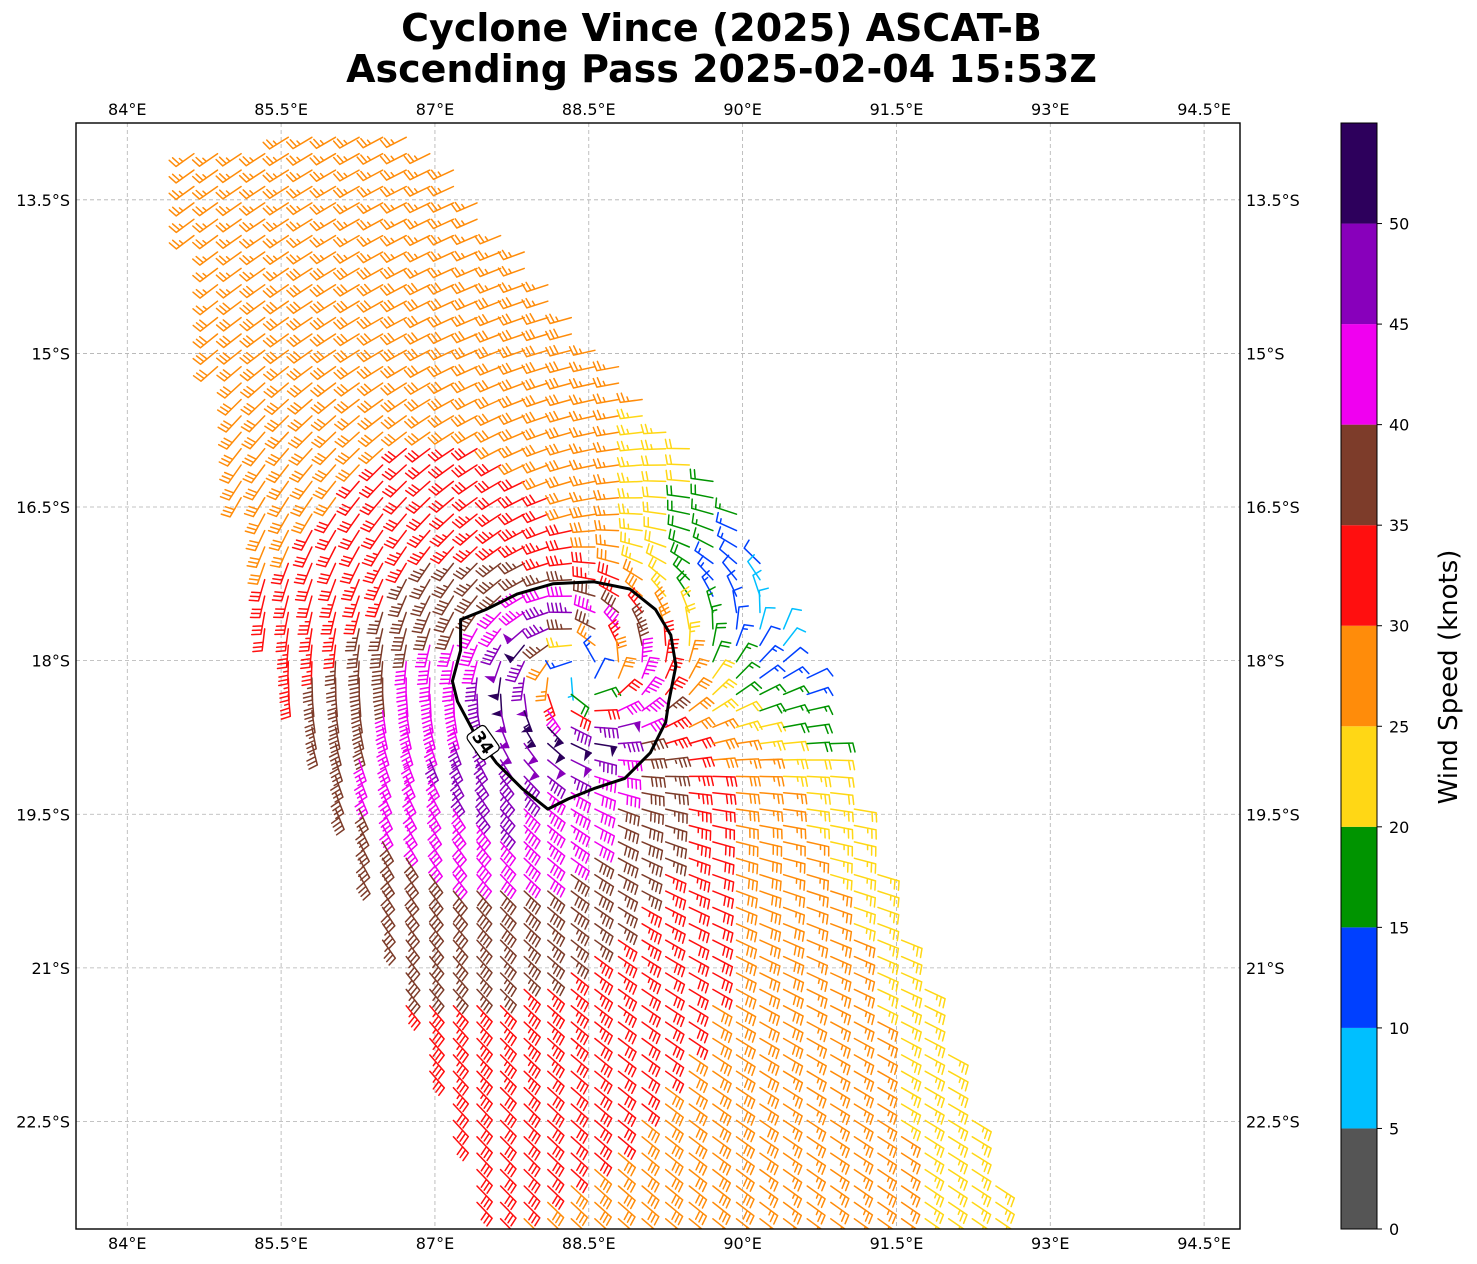 The width and height of the screenshot is (1477, 1264). What do you see at coordinates (897, 109) in the screenshot?
I see `lon-tick-label-top: 91.5°E` at bounding box center [897, 109].